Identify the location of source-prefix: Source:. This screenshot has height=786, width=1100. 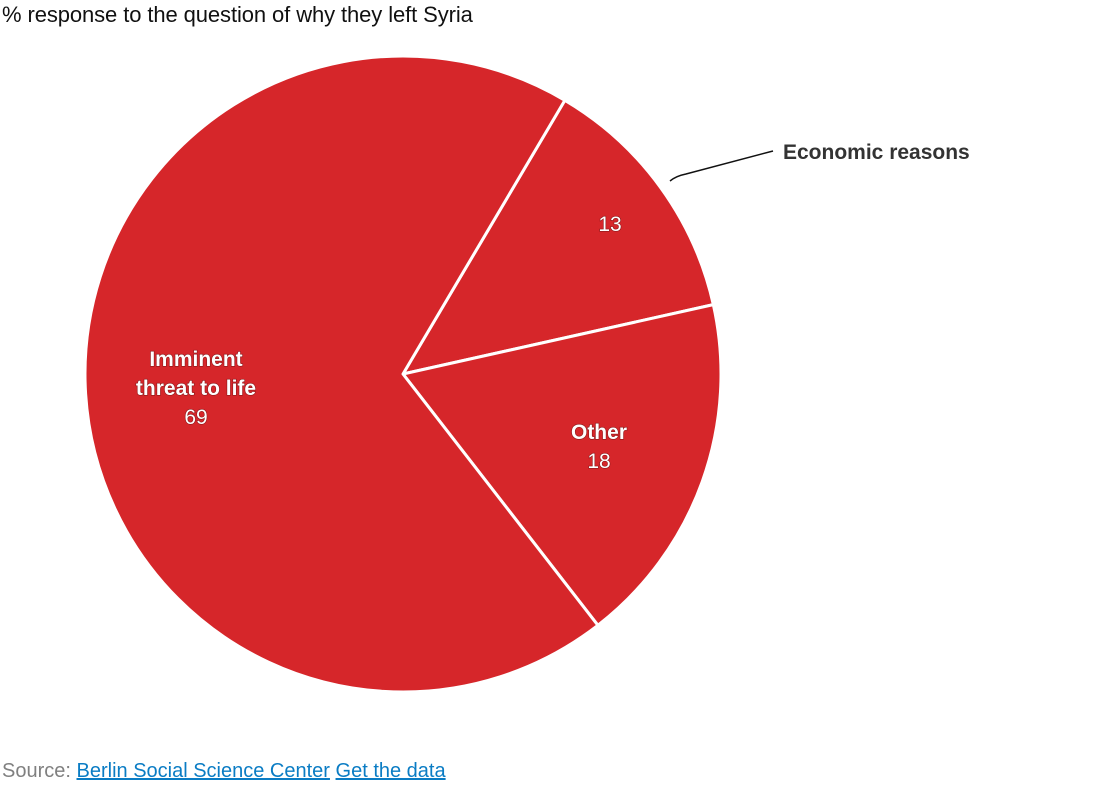
(36, 771).